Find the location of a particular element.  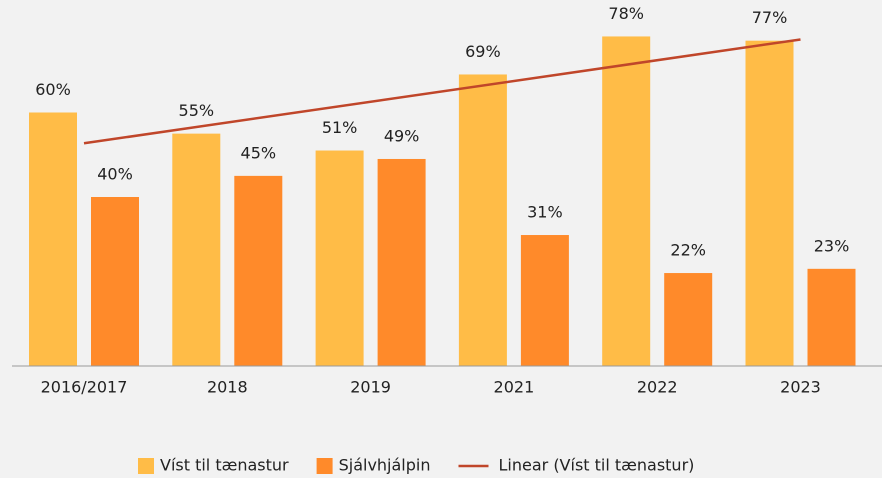

x-tick-label: 2023 is located at coordinates (800, 387).